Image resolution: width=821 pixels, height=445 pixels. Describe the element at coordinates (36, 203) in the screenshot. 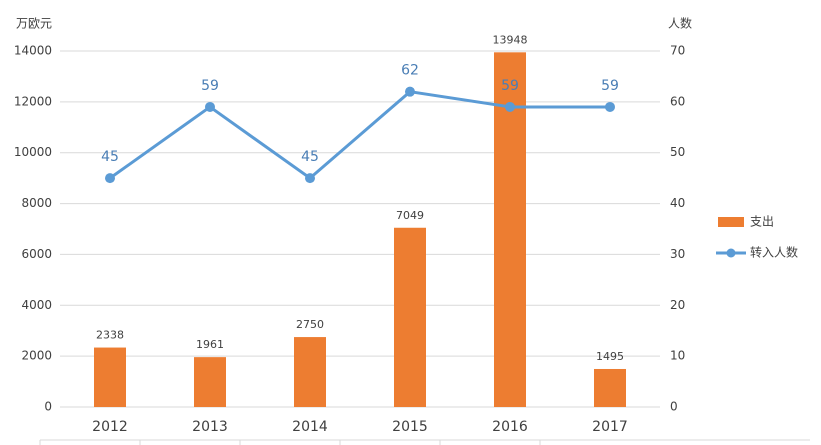

I see `y-tick-label: 8000` at that location.